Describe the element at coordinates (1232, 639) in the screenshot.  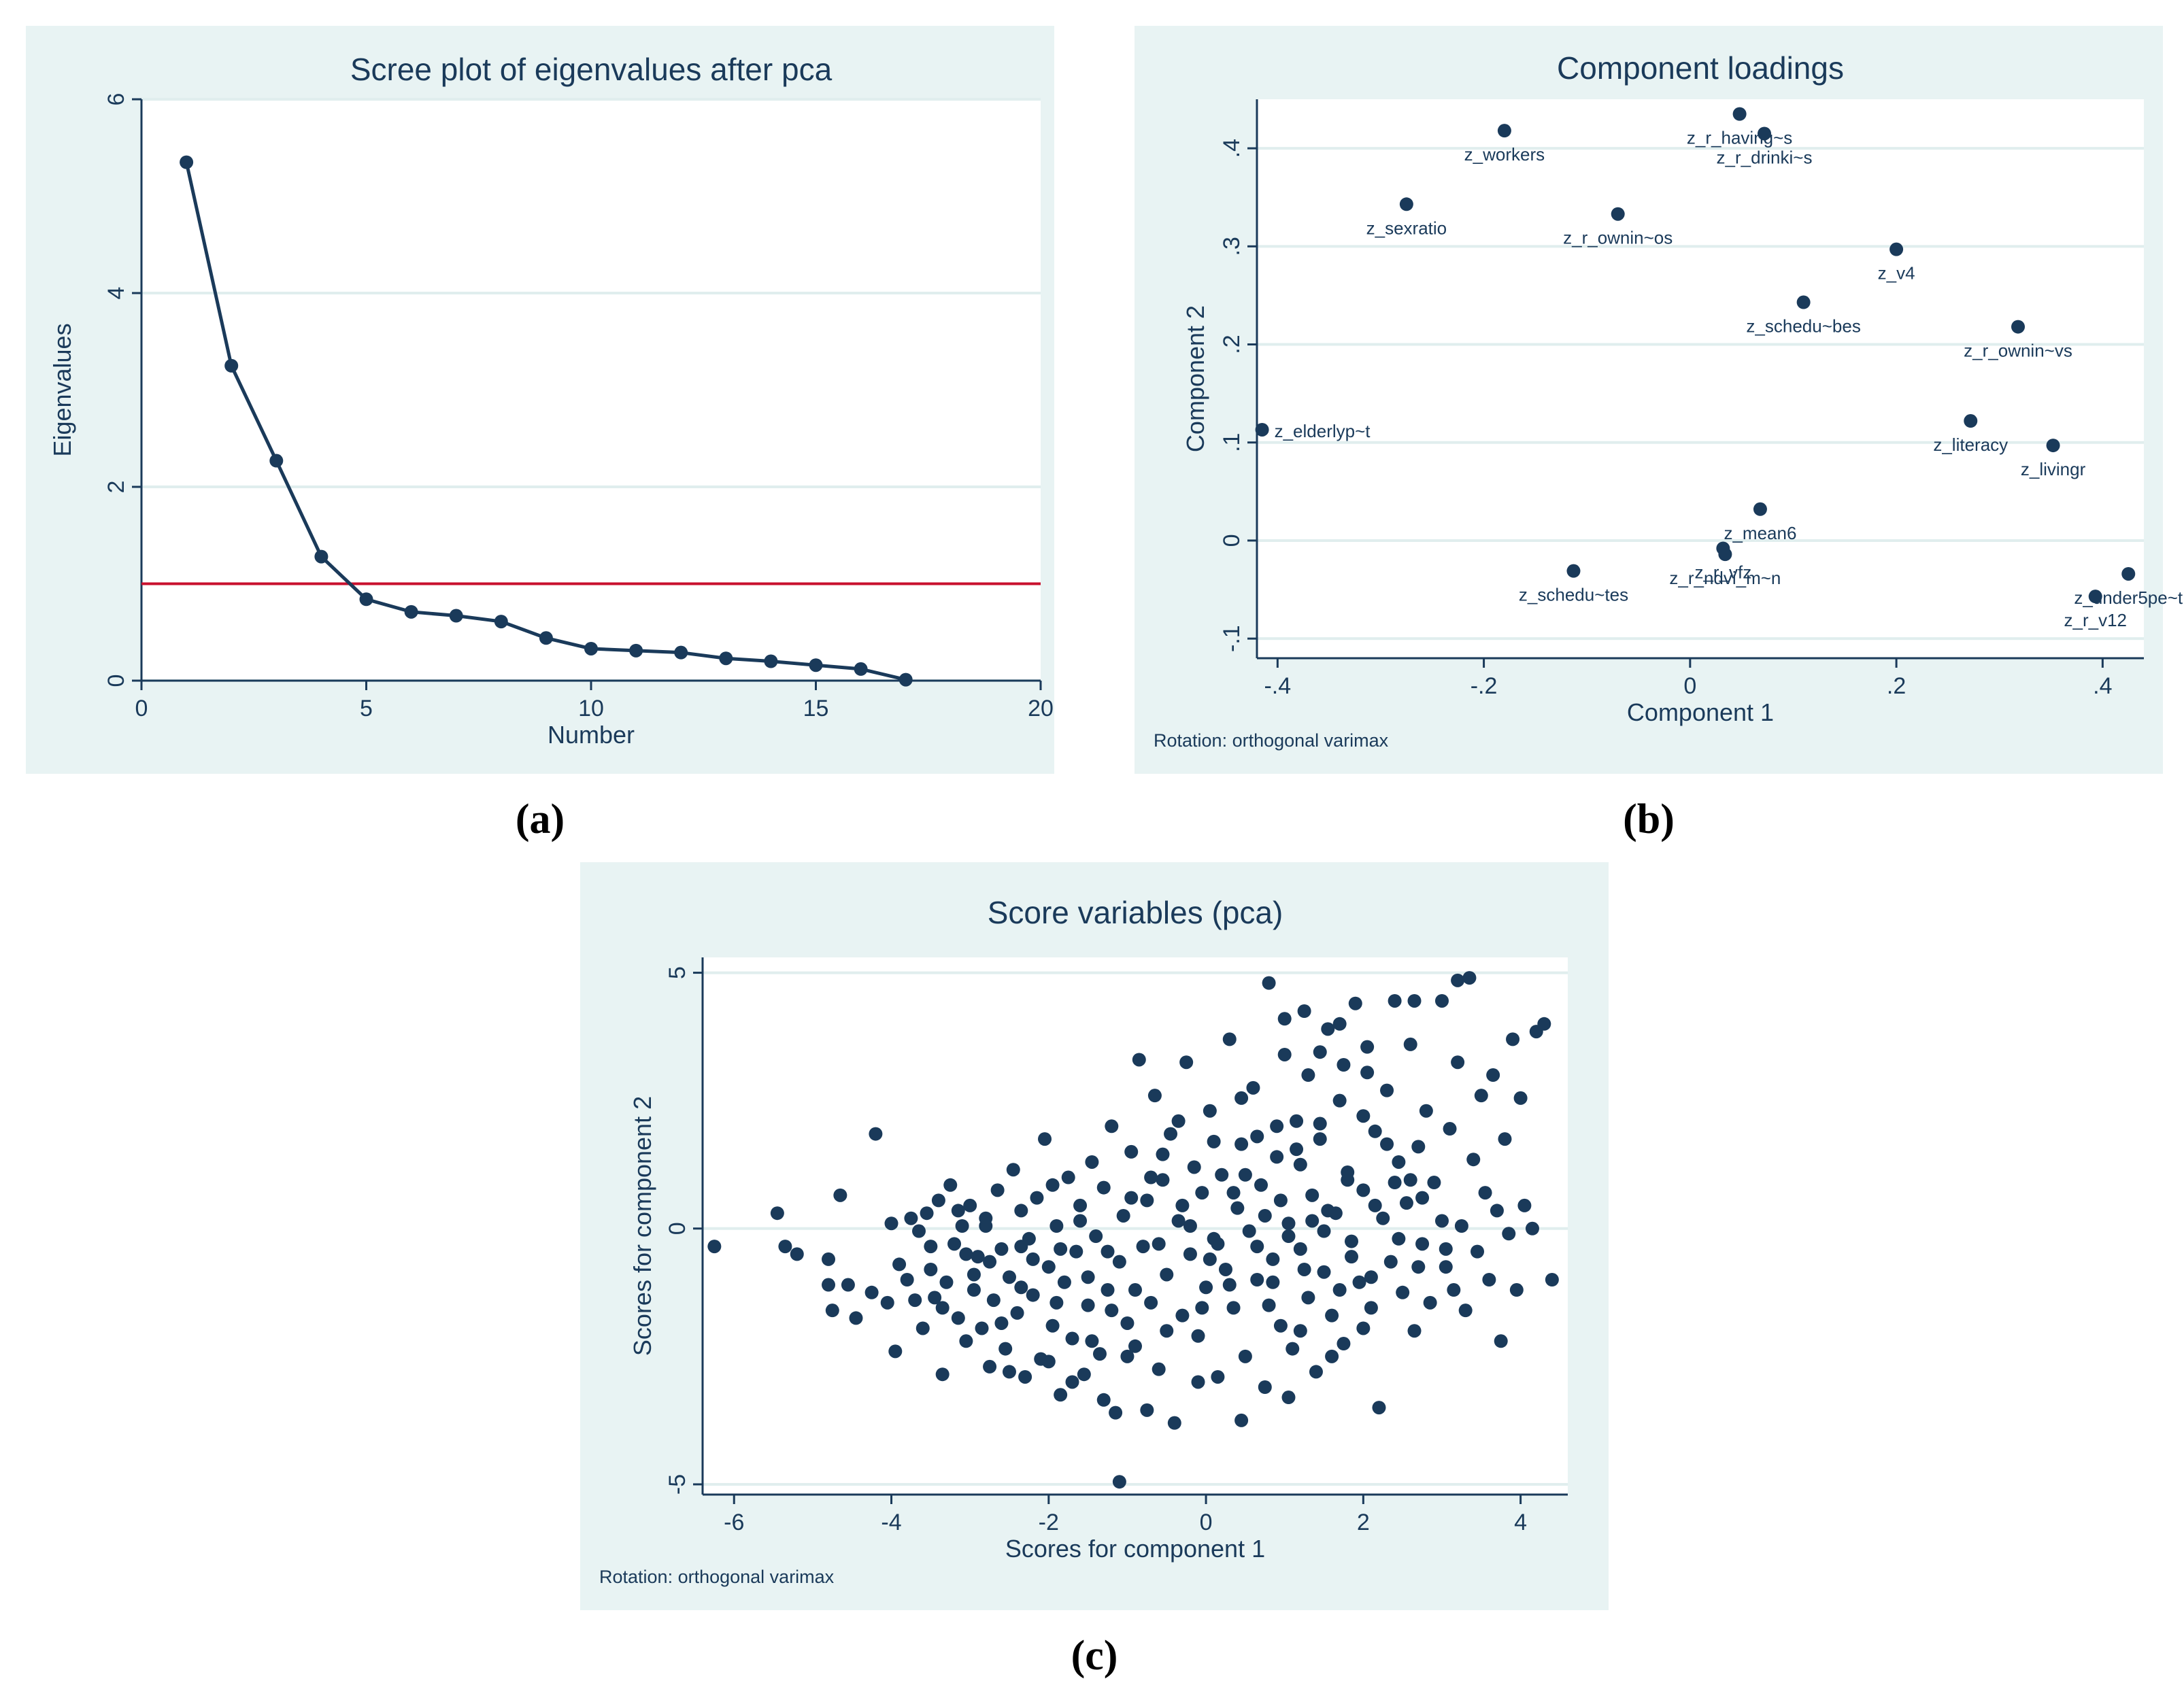
I see `y-tick-label: -.1` at that location.